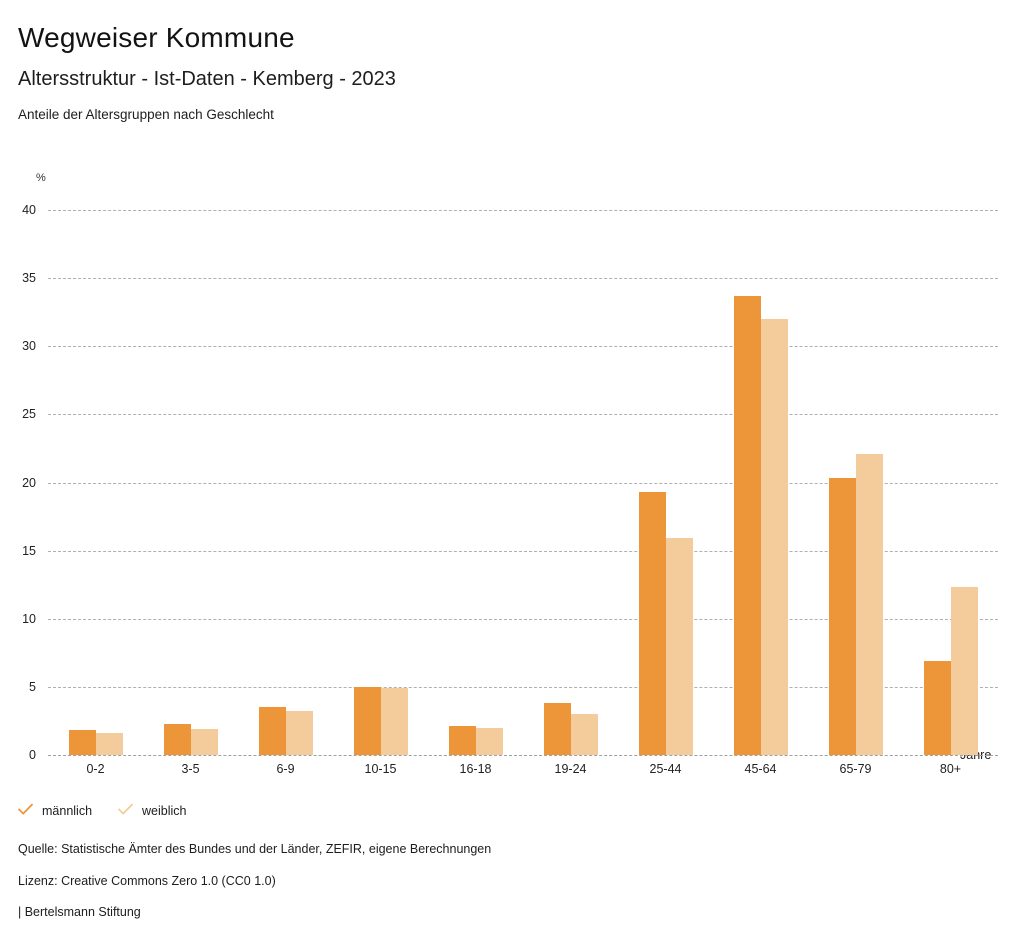 The image size is (1024, 946). I want to click on x-axis-tick-label: 6-9, so click(285, 769).